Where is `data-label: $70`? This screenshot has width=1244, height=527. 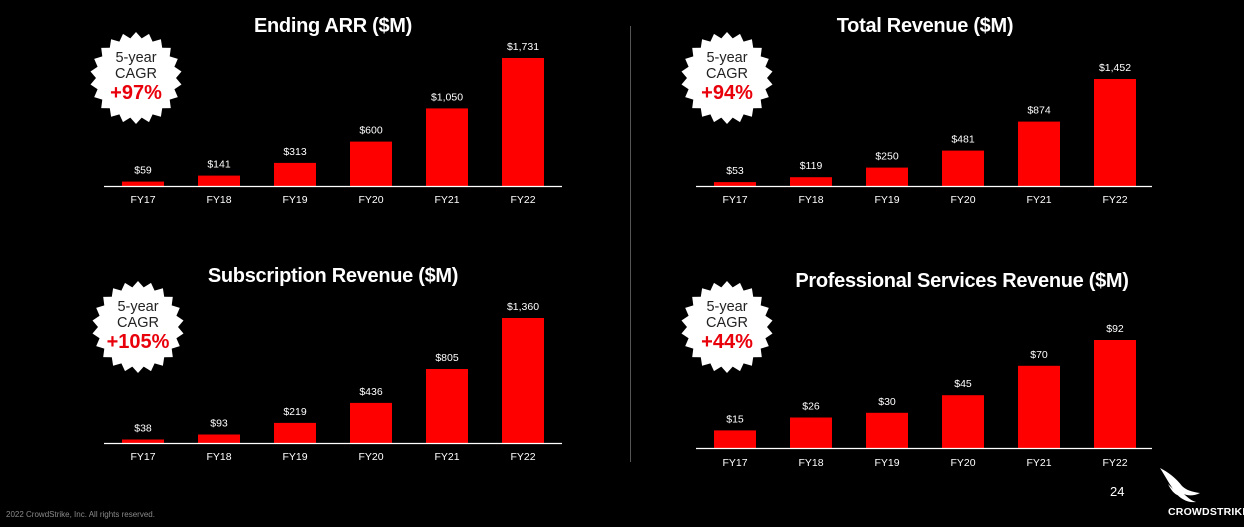 data-label: $70 is located at coordinates (1039, 355).